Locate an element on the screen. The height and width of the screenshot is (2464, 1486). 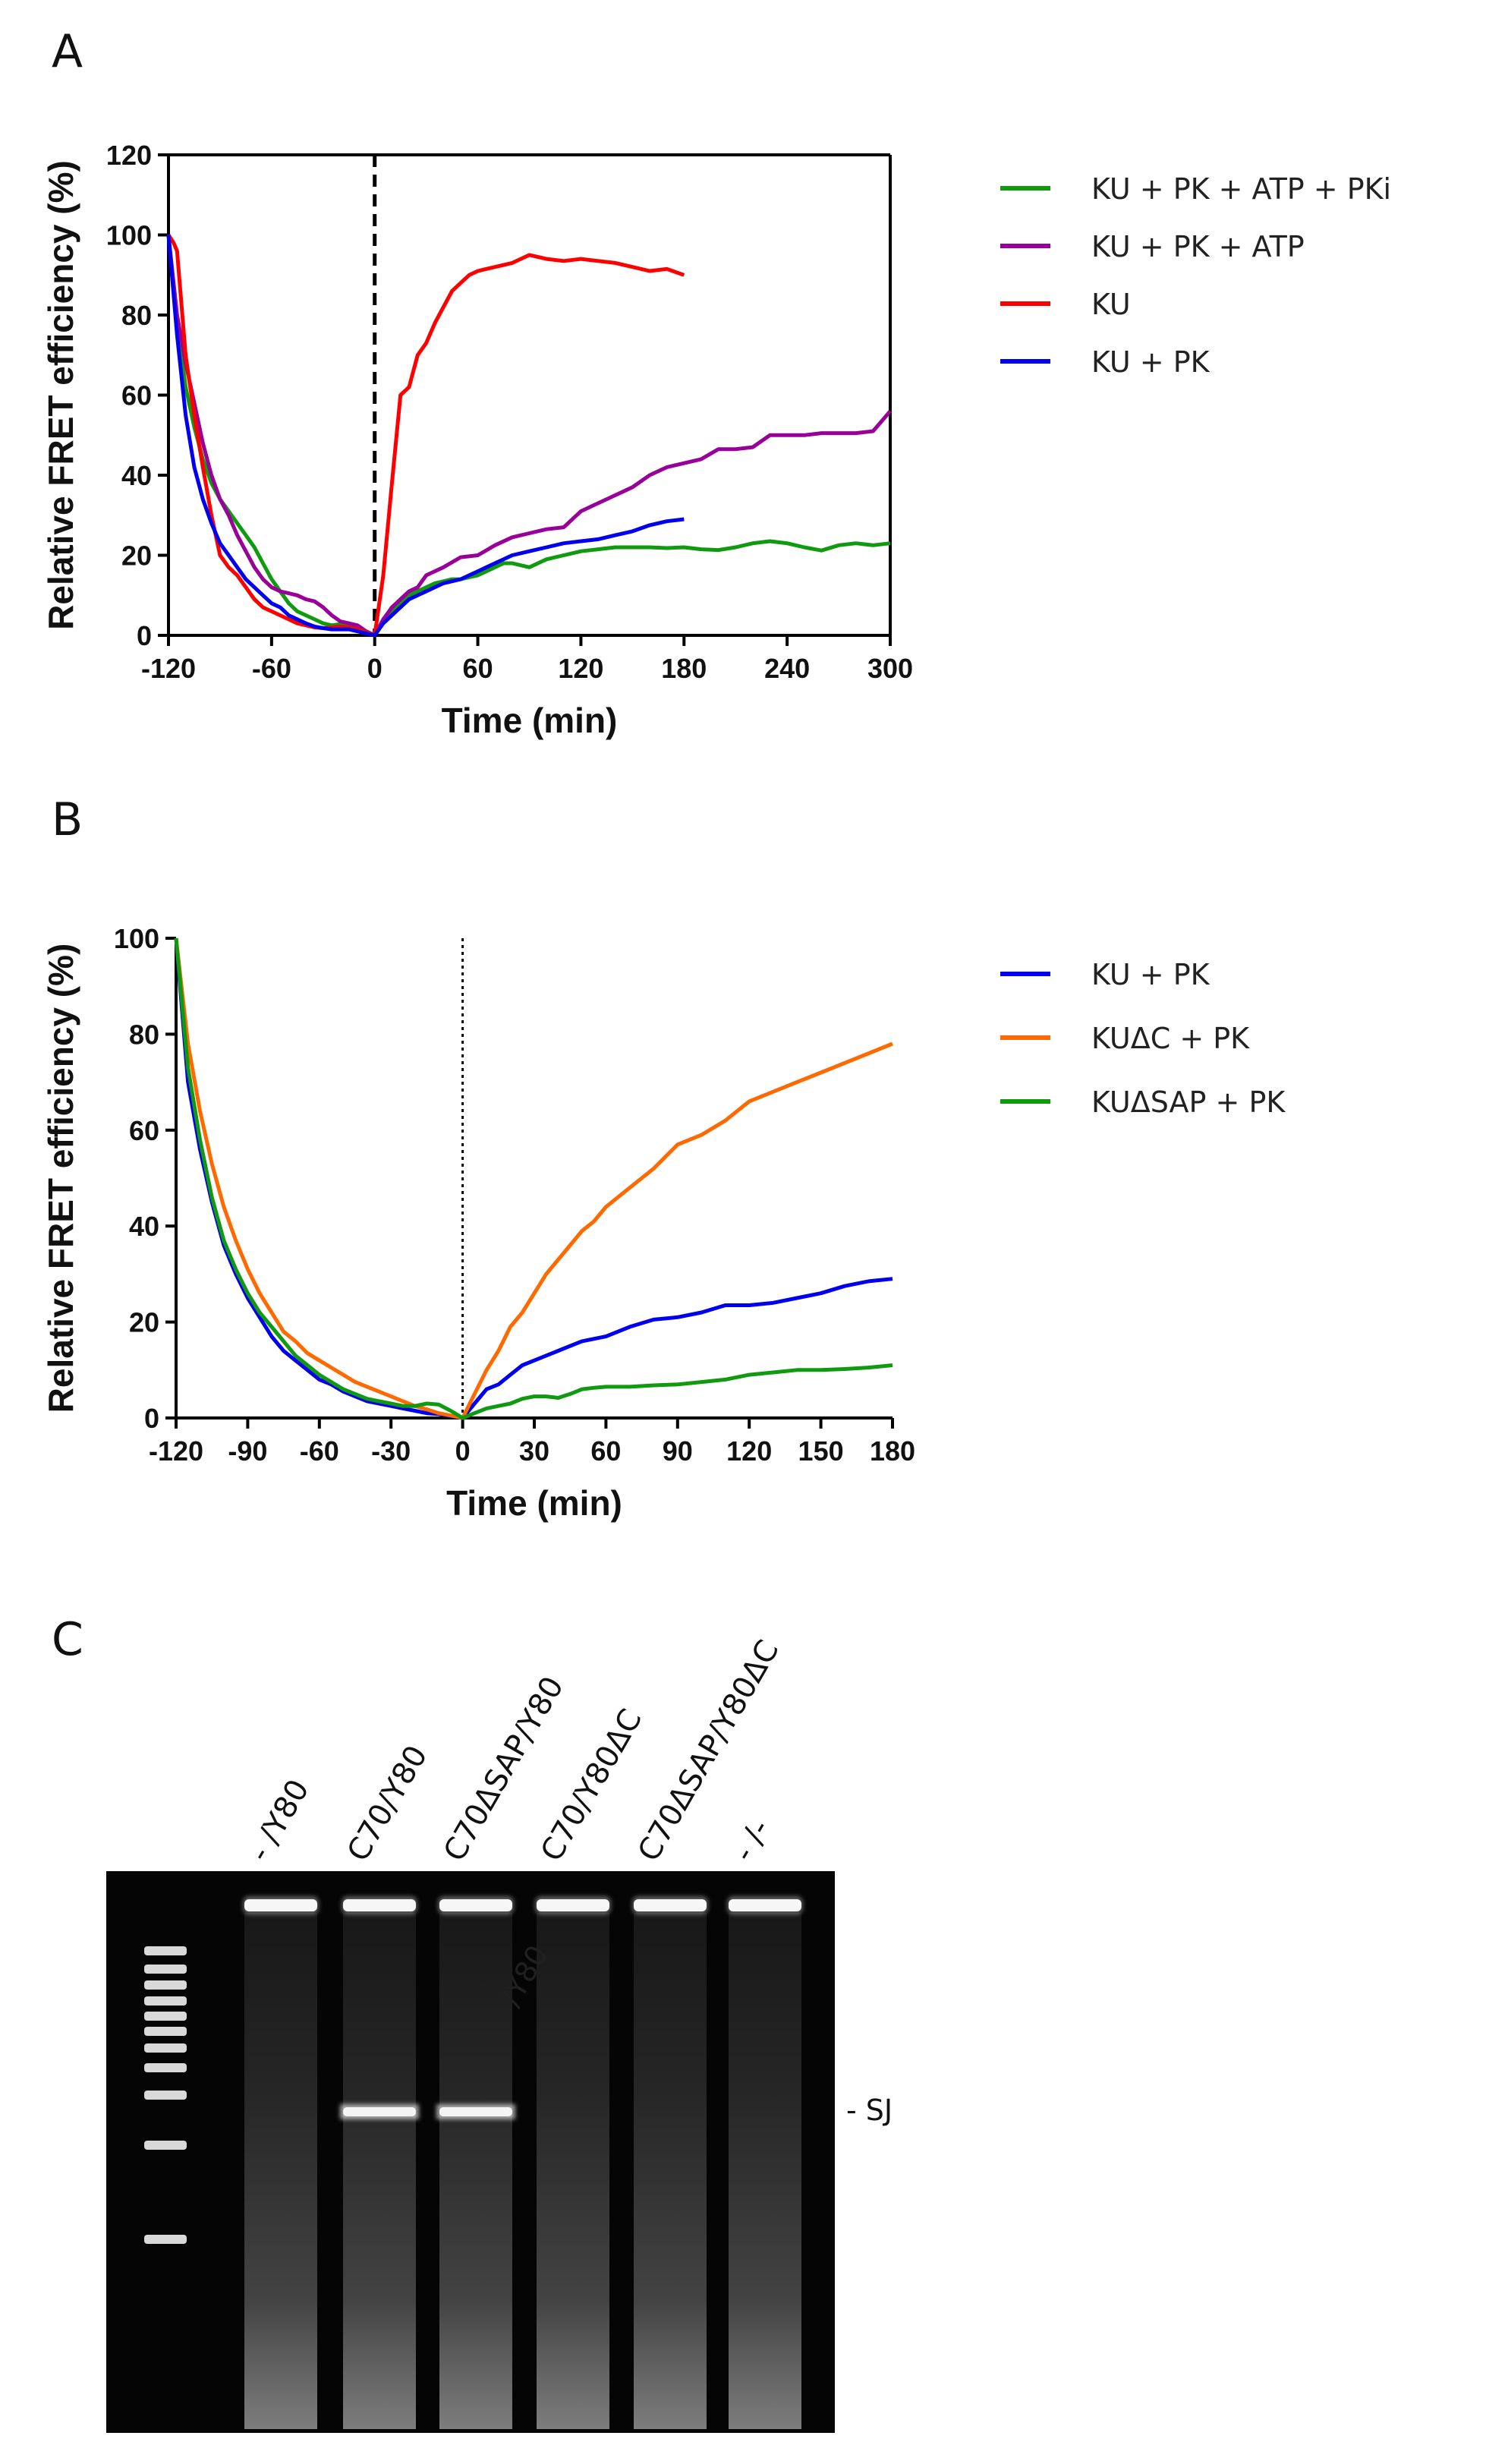
lane-label-1: C70/Y80 is located at coordinates (388, 1803).